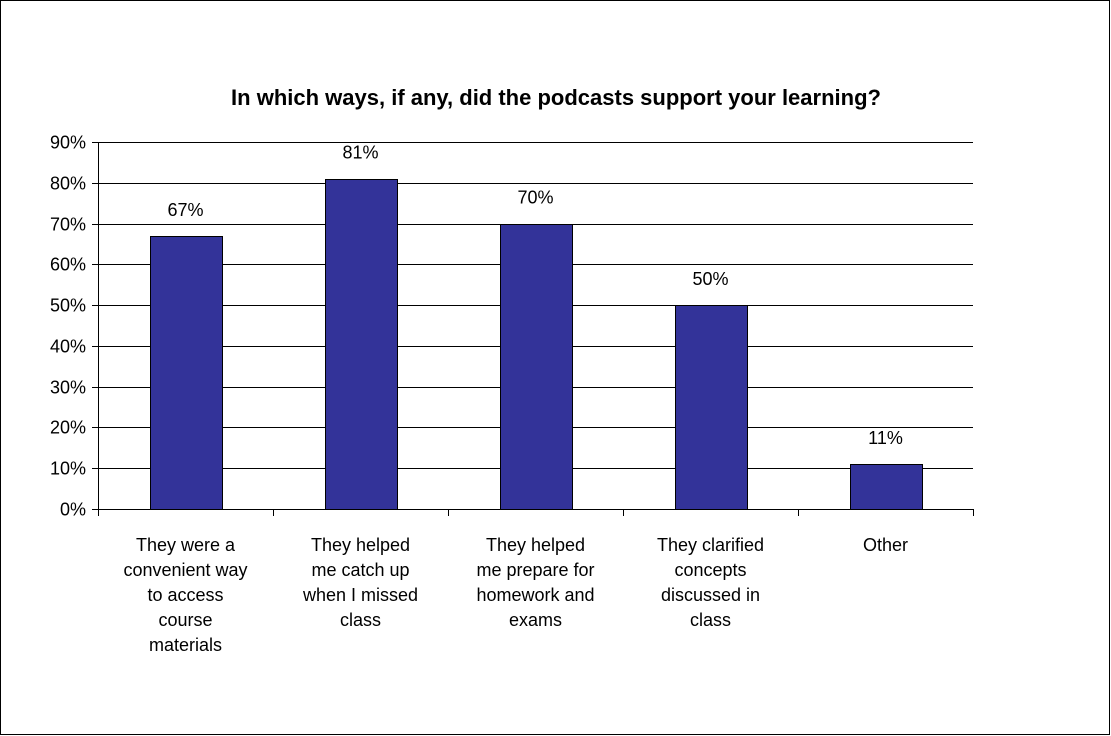 The image size is (1111, 736). What do you see at coordinates (68, 184) in the screenshot?
I see `y-tick-label: 80%` at bounding box center [68, 184].